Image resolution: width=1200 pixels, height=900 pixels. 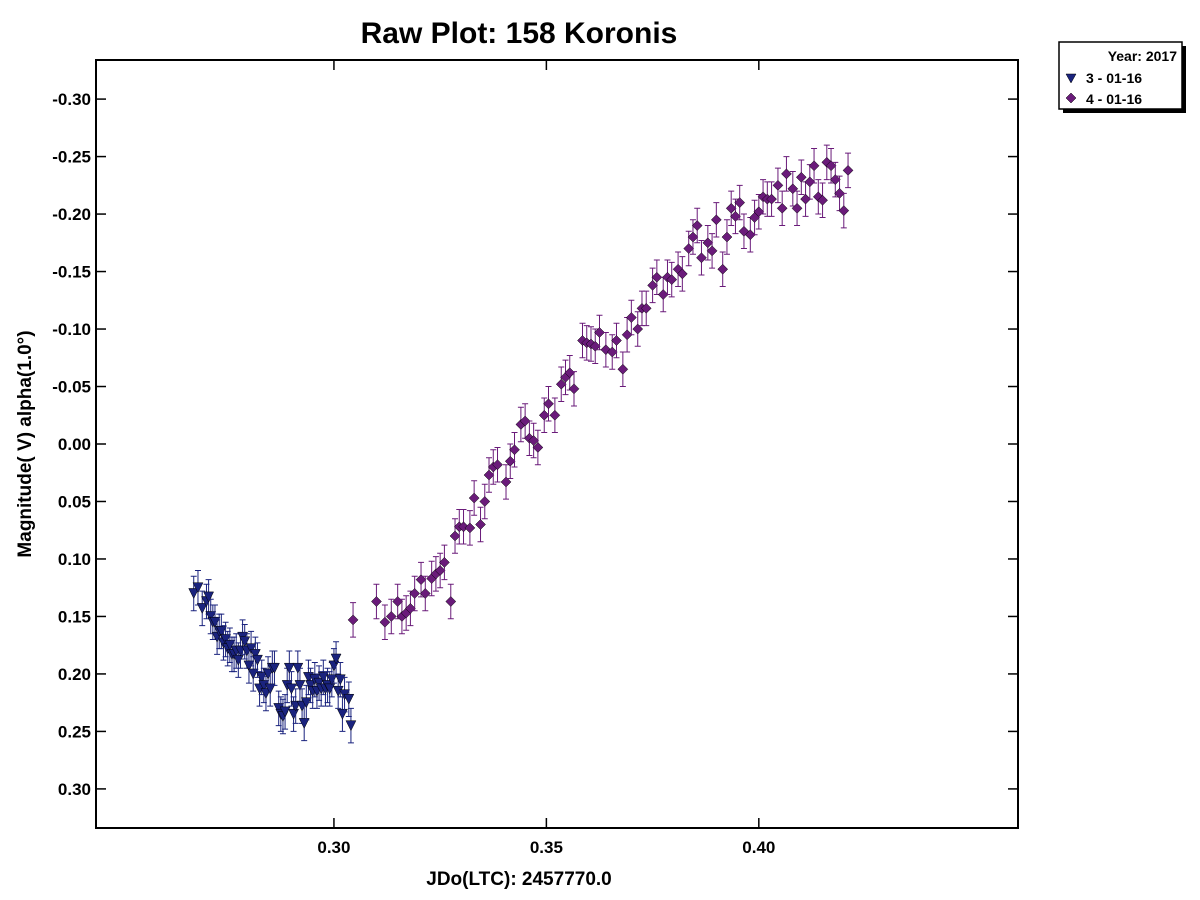 I want to click on legend-entry-2: 4 - 01-16, so click(x=1114, y=99).